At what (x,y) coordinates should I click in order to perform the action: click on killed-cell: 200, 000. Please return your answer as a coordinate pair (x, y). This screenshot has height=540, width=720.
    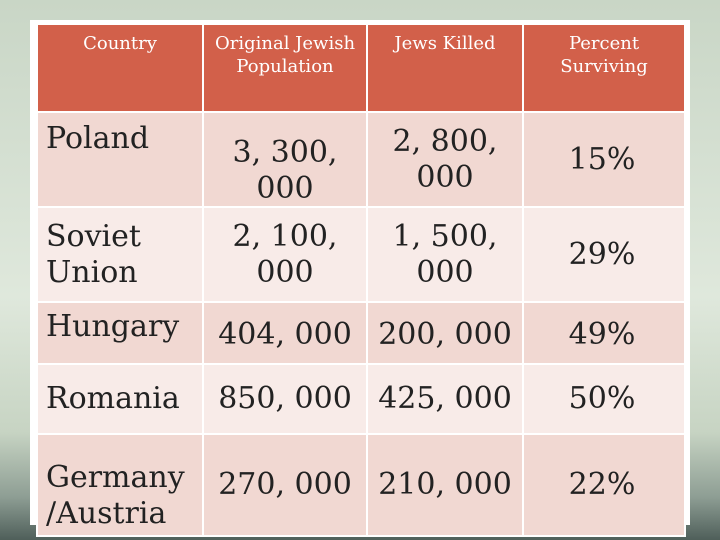
    Looking at the image, I should click on (445, 333).